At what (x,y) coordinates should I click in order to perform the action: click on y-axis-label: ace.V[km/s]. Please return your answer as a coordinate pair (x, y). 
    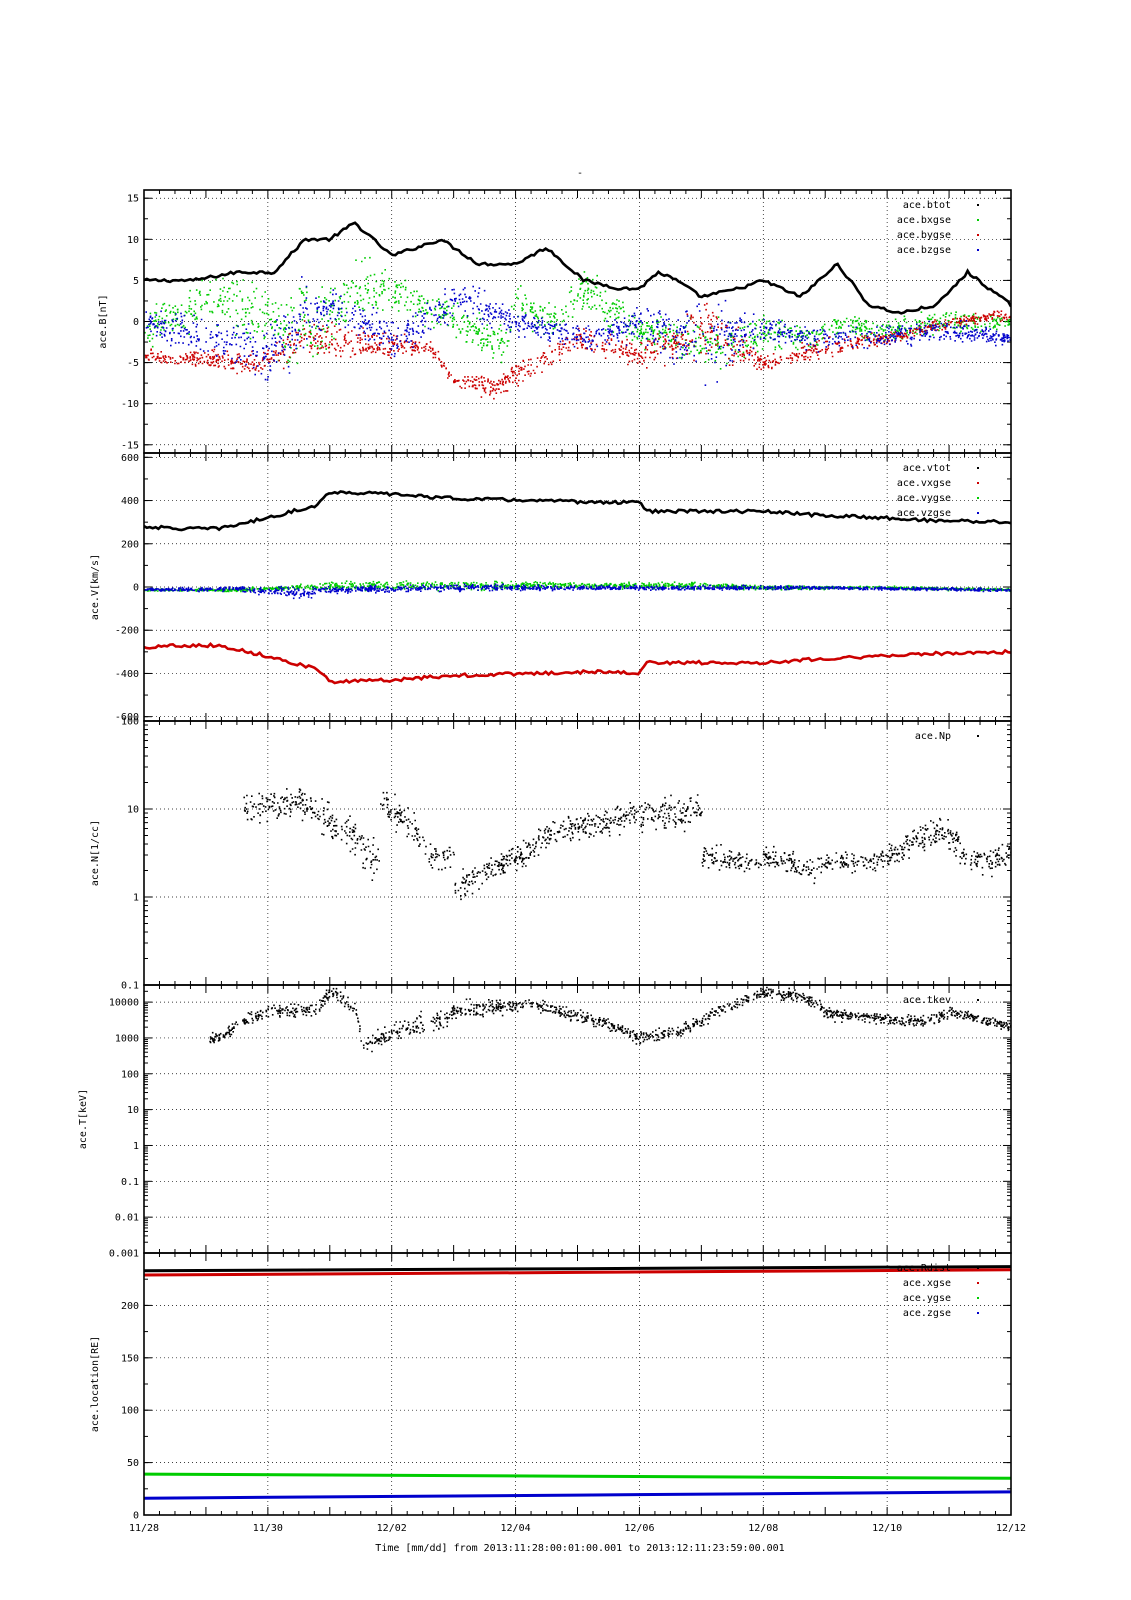
    Looking at the image, I should click on (95, 587).